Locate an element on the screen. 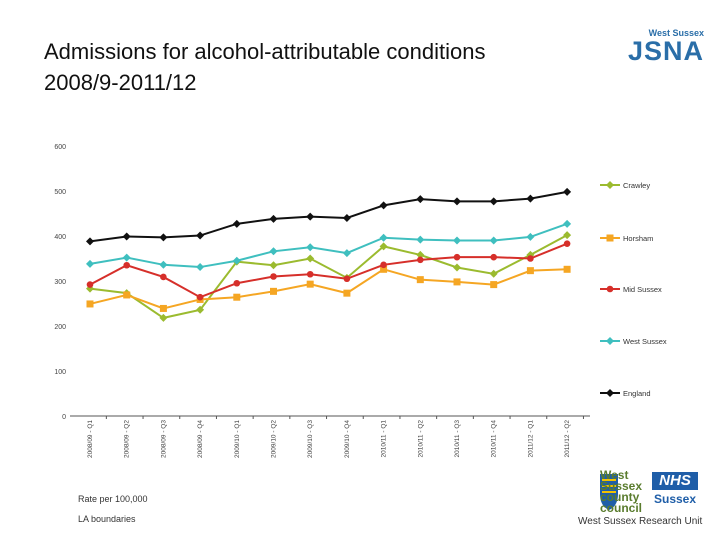  x-tick-label: 2008/09 - Q4 is located at coordinates (200, 439).